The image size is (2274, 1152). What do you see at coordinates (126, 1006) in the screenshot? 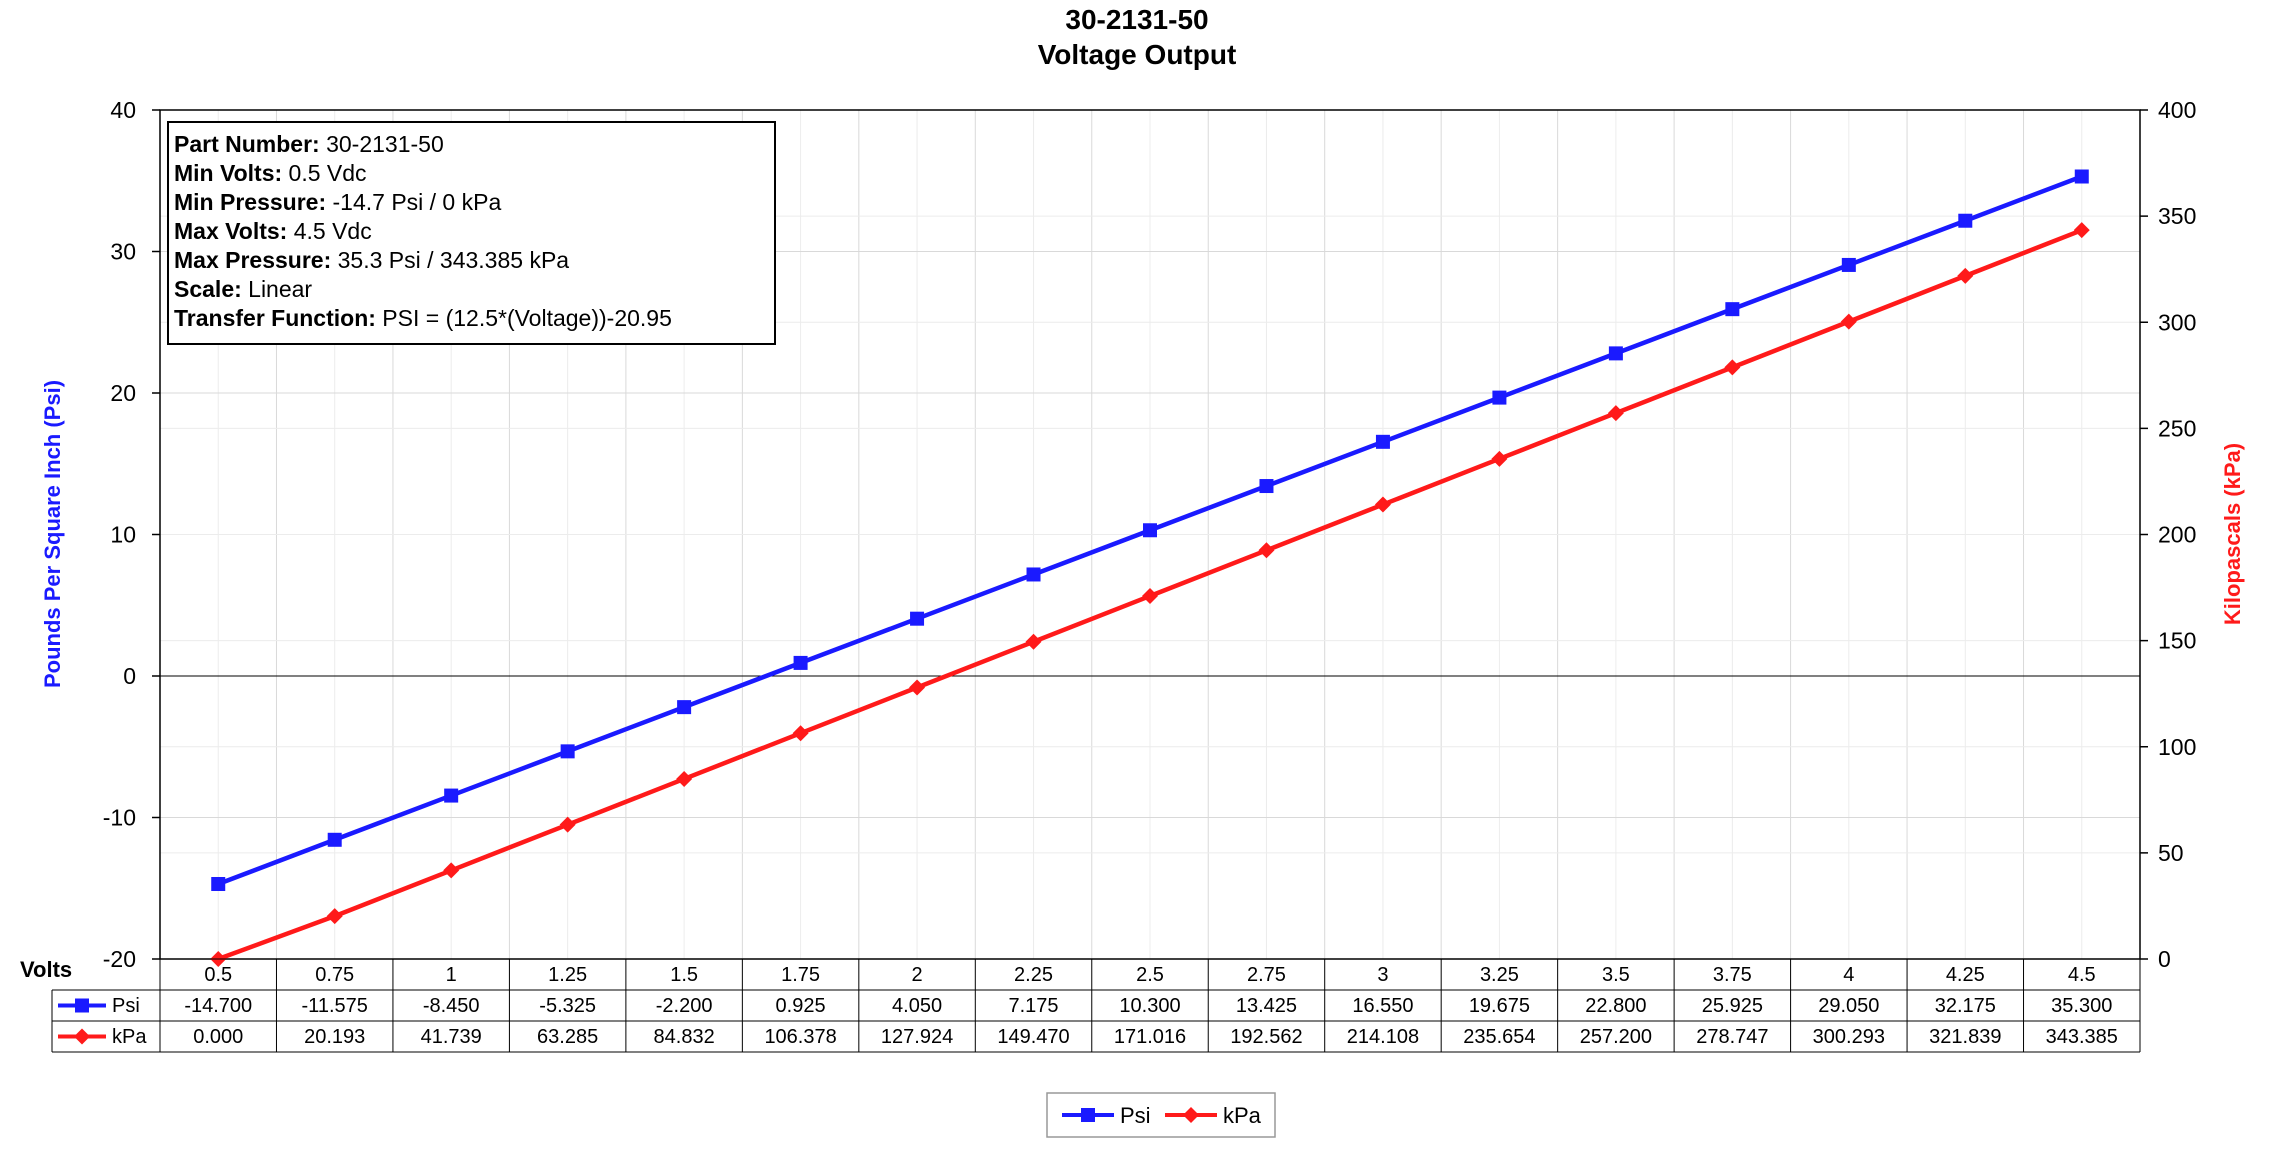
I see `table-series-name-psi: Psi` at bounding box center [126, 1006].